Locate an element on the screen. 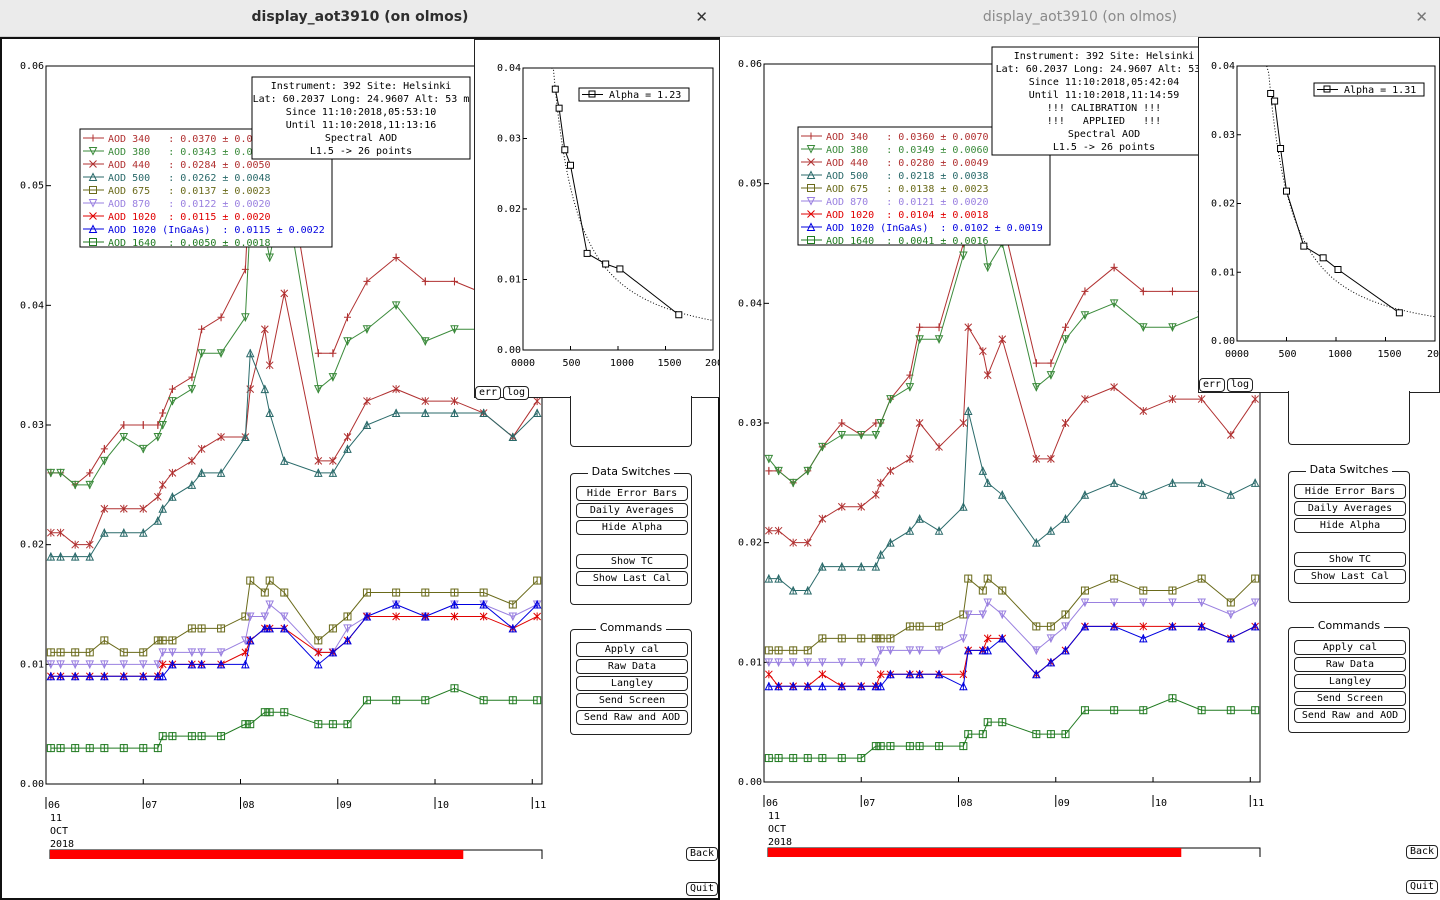 Image resolution: width=1440 pixels, height=900 pixels. inset-y-tick-label: 0.00 is located at coordinates (1223, 341).